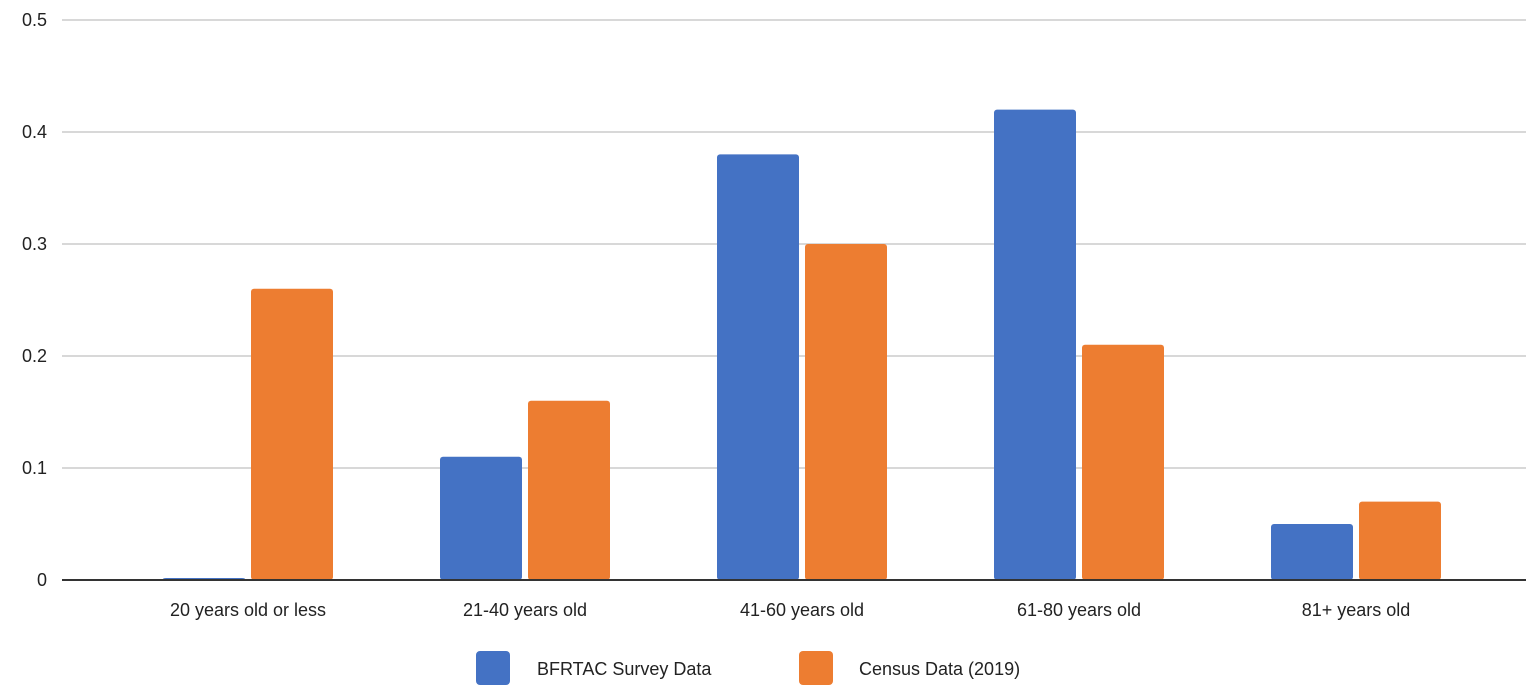 The width and height of the screenshot is (1526, 686). What do you see at coordinates (34, 300) in the screenshot?
I see `y-axis-tick-labels: 0 0.1 0.2 0.3 0.4 0.5` at bounding box center [34, 300].